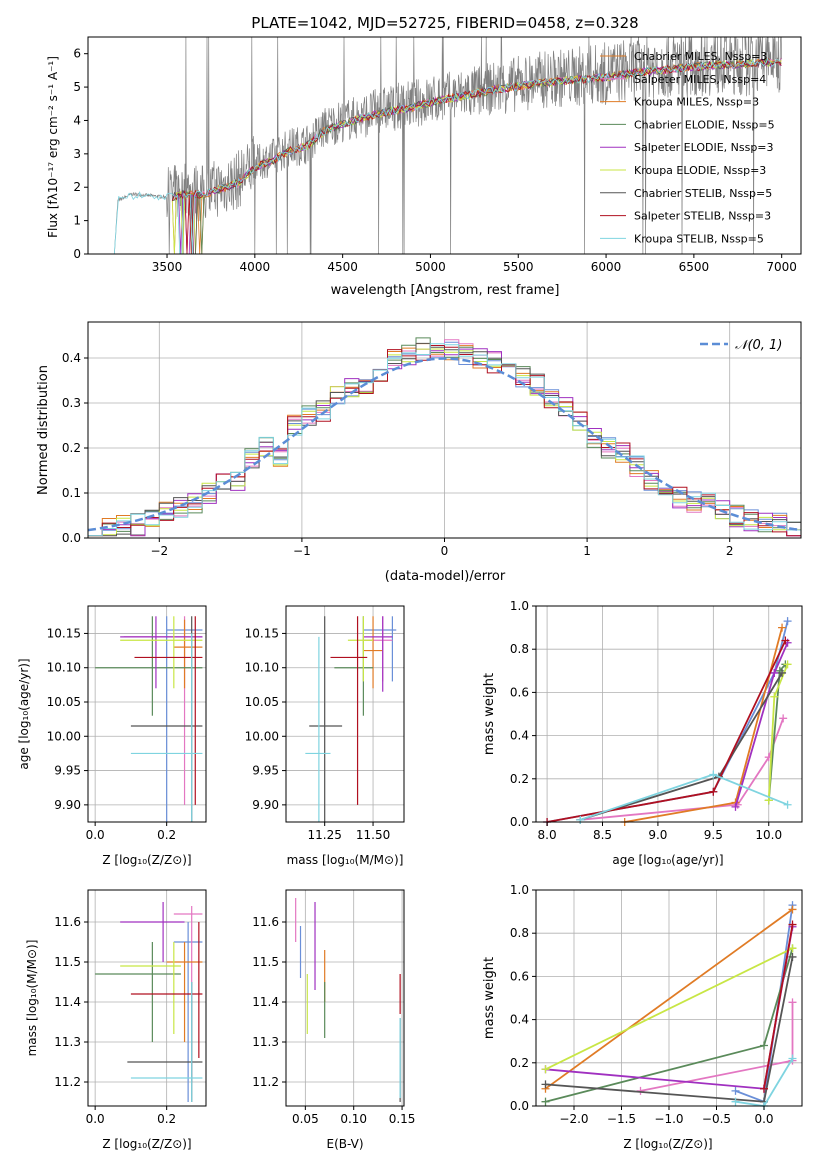  Describe the element at coordinates (265, 1042) in the screenshot. I see `y-tick-label: 11.3` at that location.